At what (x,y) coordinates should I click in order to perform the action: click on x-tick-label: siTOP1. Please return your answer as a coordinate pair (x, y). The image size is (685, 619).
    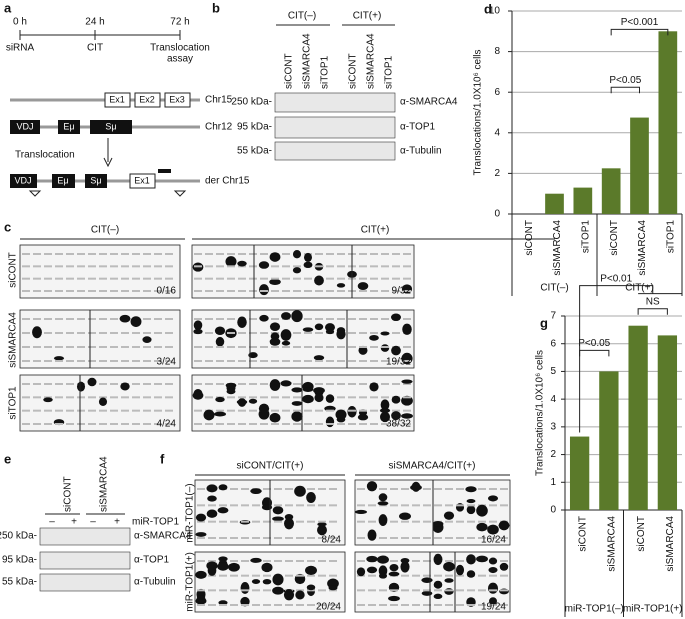
    Looking at the image, I should click on (670, 237).